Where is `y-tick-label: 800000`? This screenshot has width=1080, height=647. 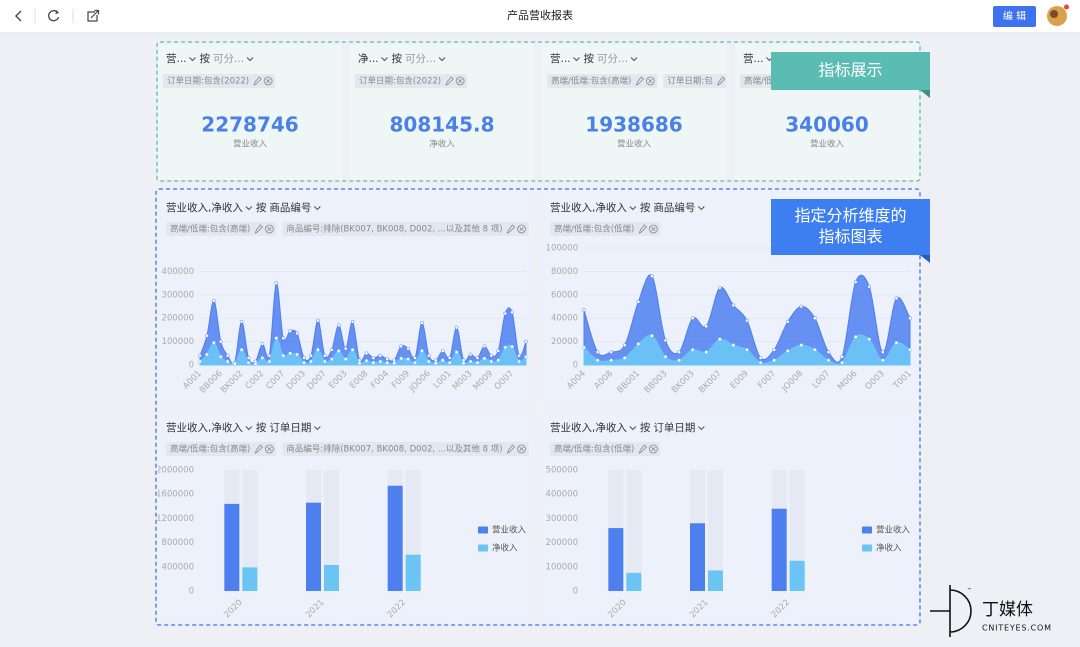
y-tick-label: 800000 is located at coordinates (178, 543).